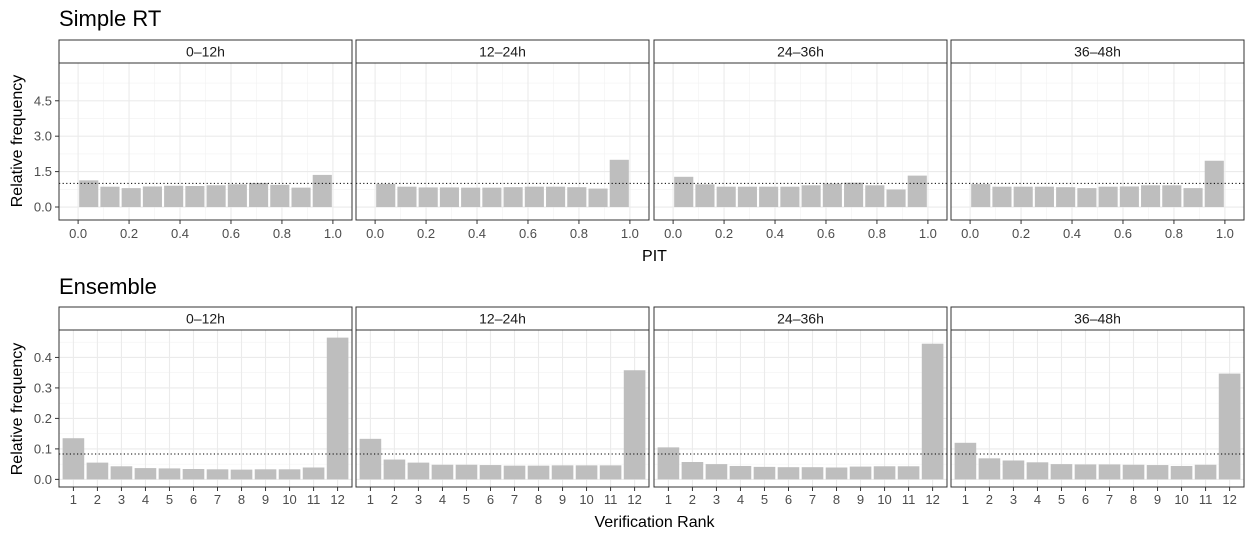  I want to click on y-tick-label: 0.2, so click(43, 418).